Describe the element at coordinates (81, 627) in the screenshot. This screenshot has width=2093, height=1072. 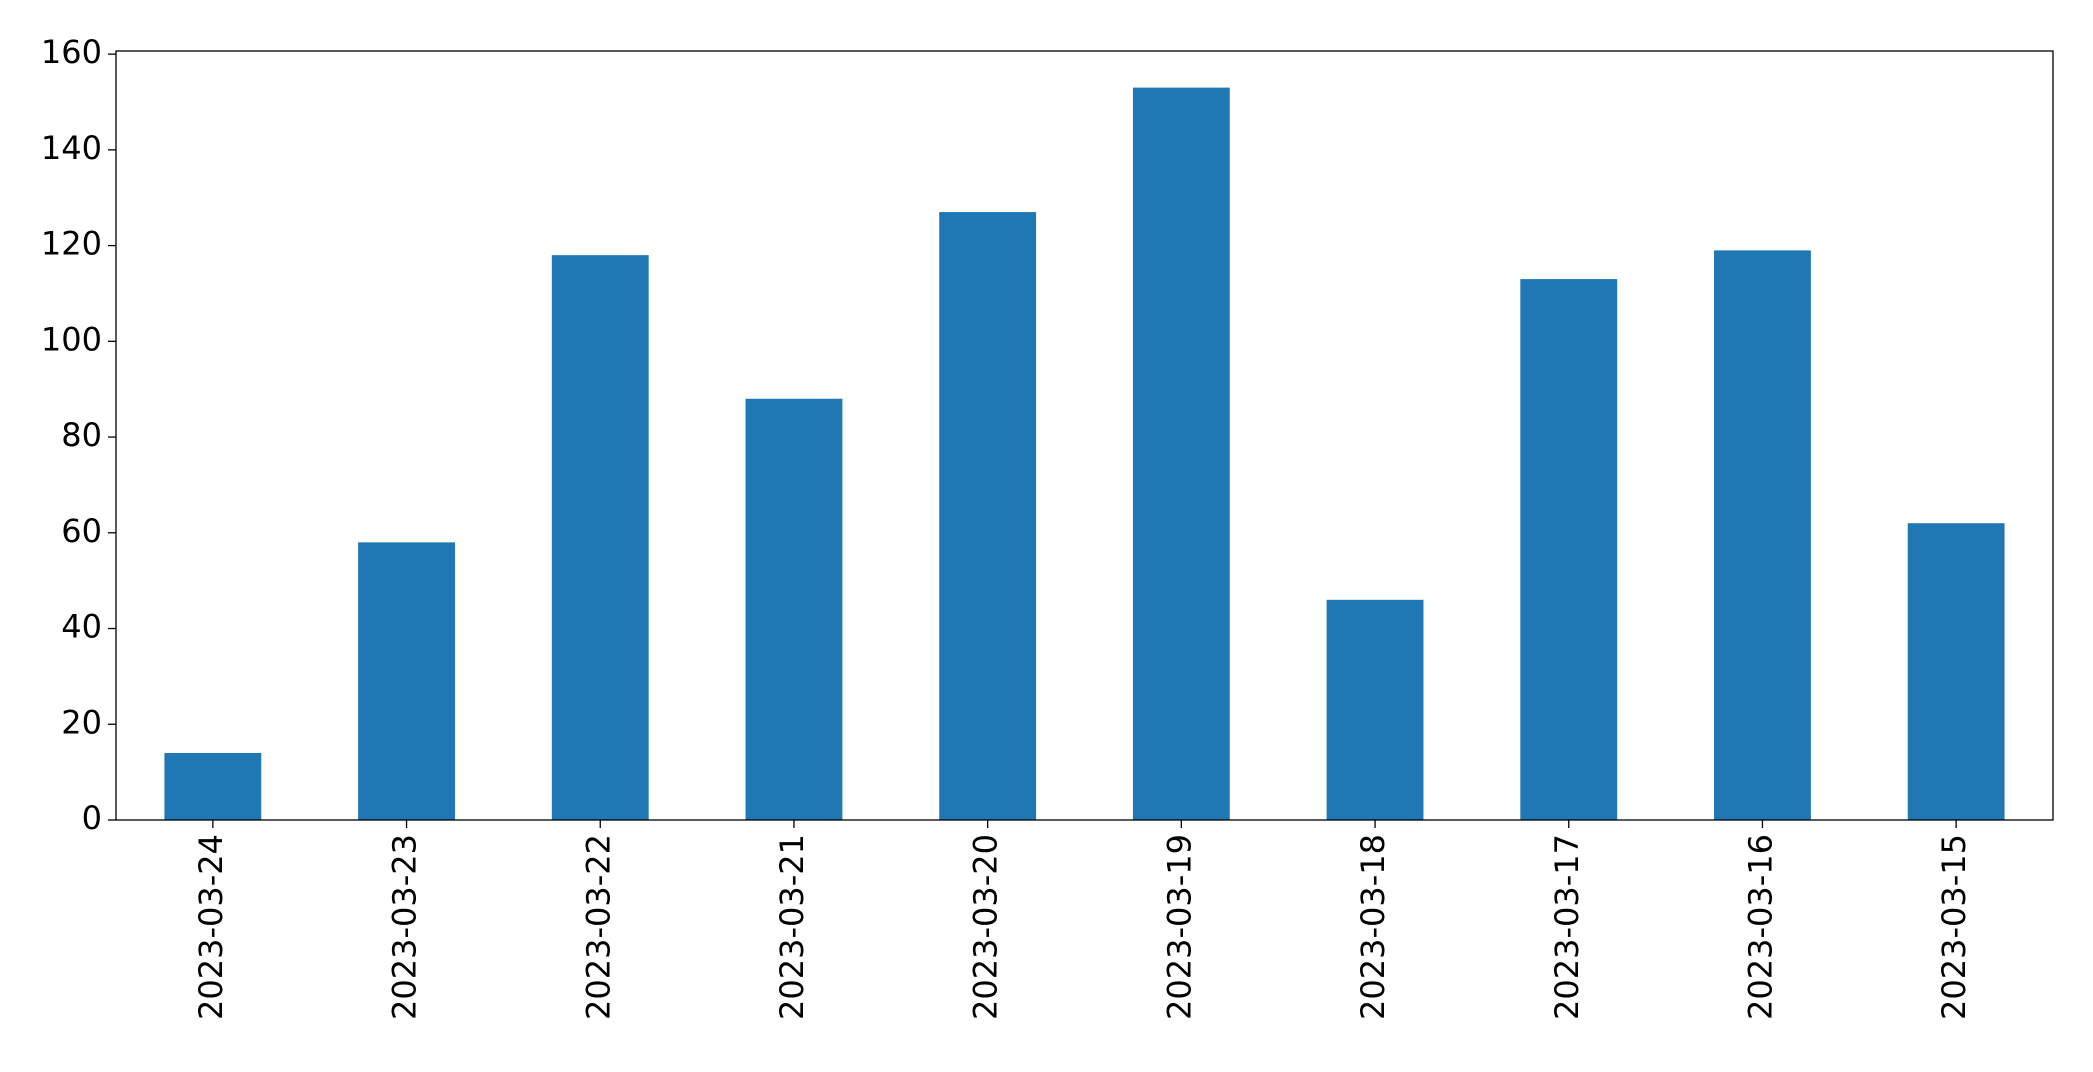
I see `y-tick-label: 40` at that location.